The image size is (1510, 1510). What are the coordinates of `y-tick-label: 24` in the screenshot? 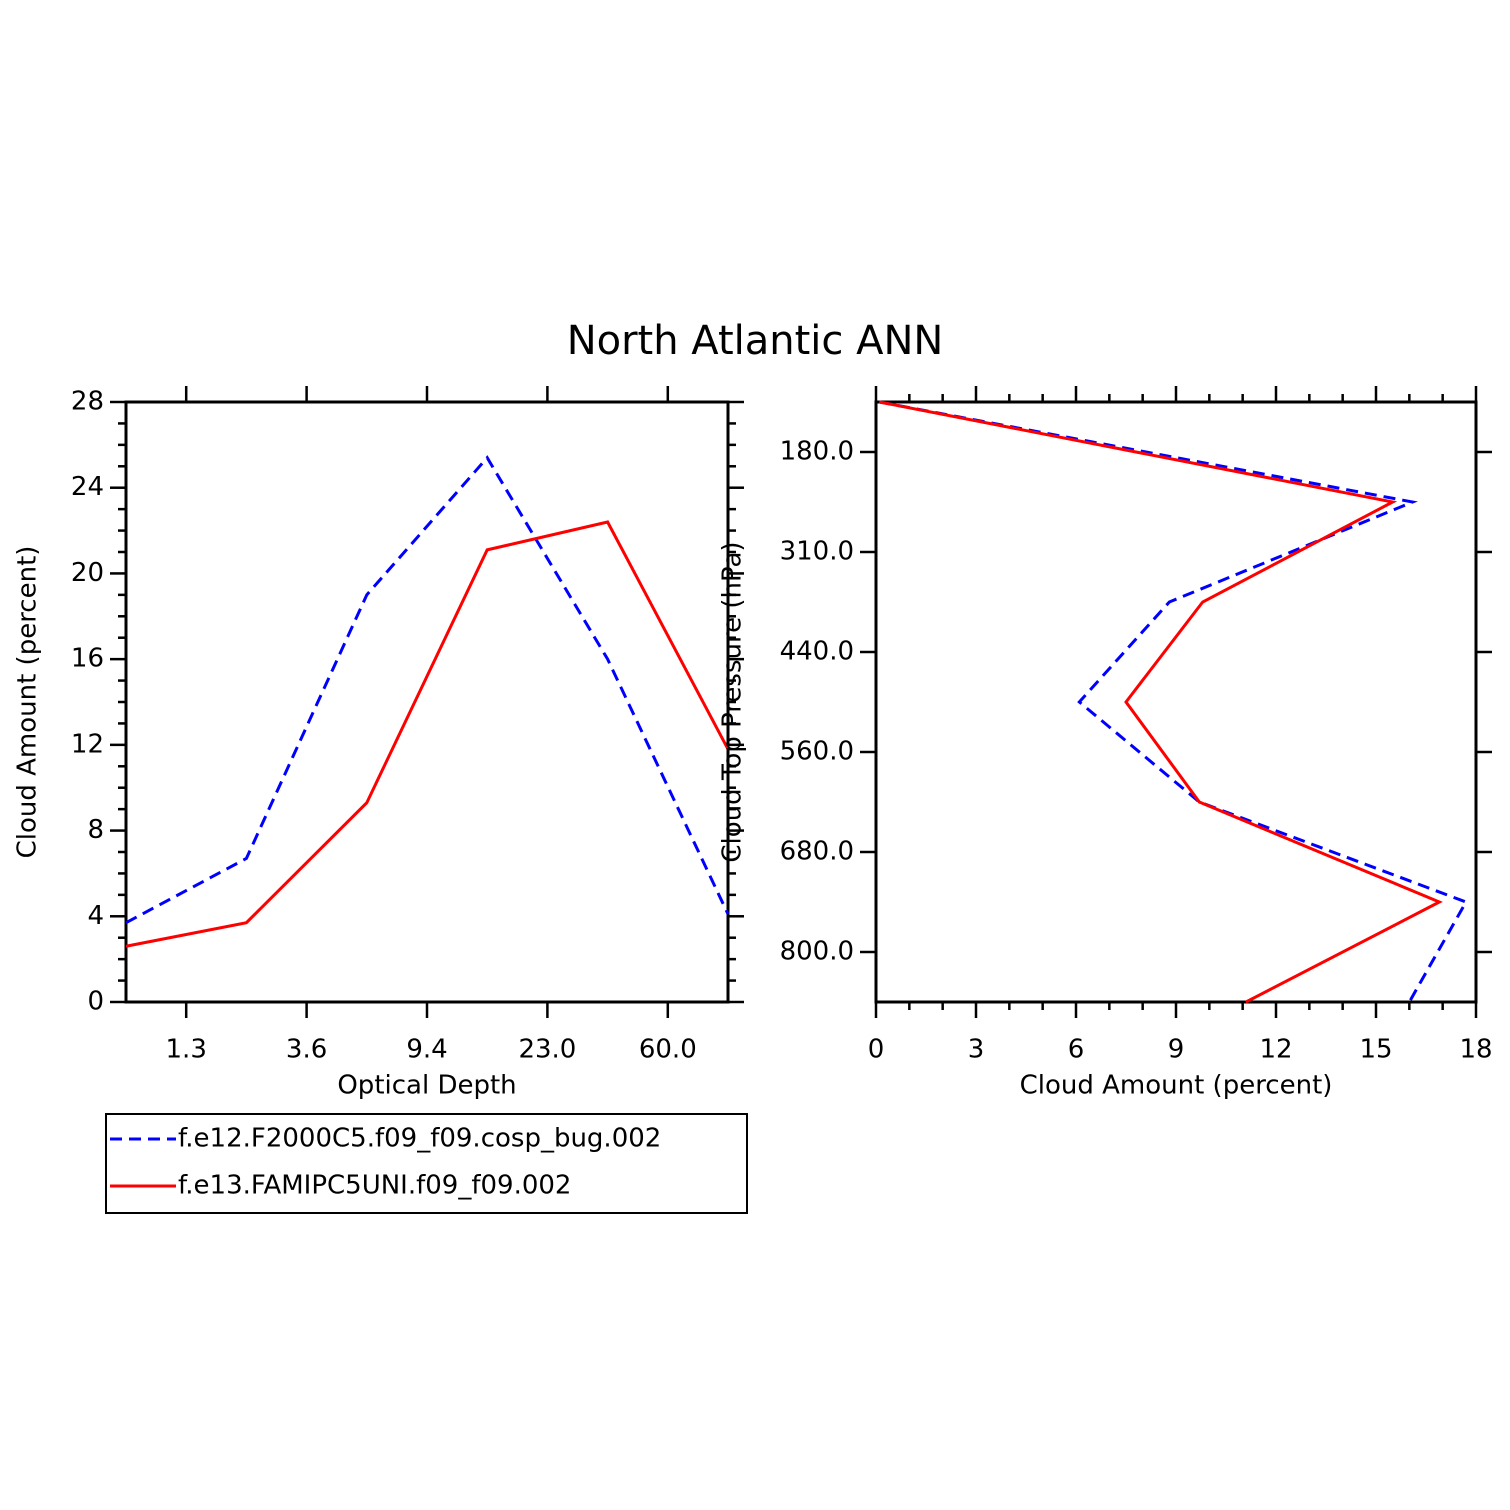 It's located at (87, 487).